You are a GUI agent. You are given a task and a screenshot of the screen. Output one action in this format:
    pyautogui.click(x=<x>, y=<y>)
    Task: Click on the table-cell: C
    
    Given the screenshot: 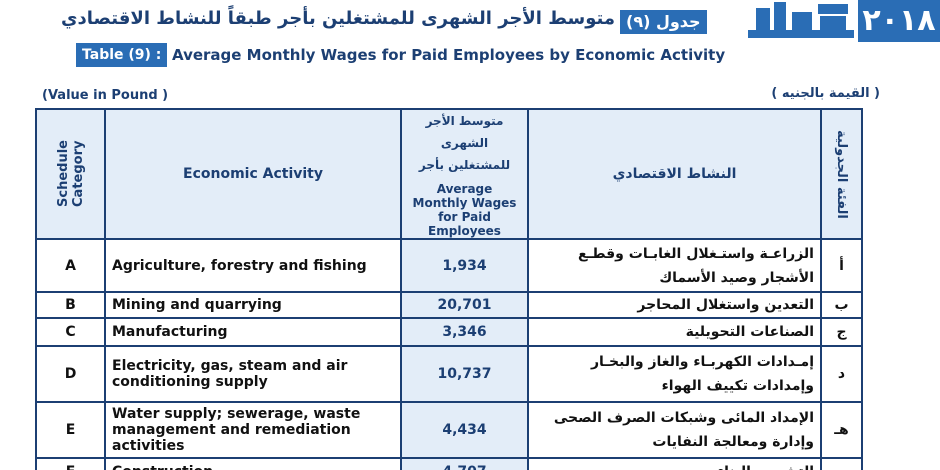 What is the action you would take?
    pyautogui.click(x=70, y=332)
    